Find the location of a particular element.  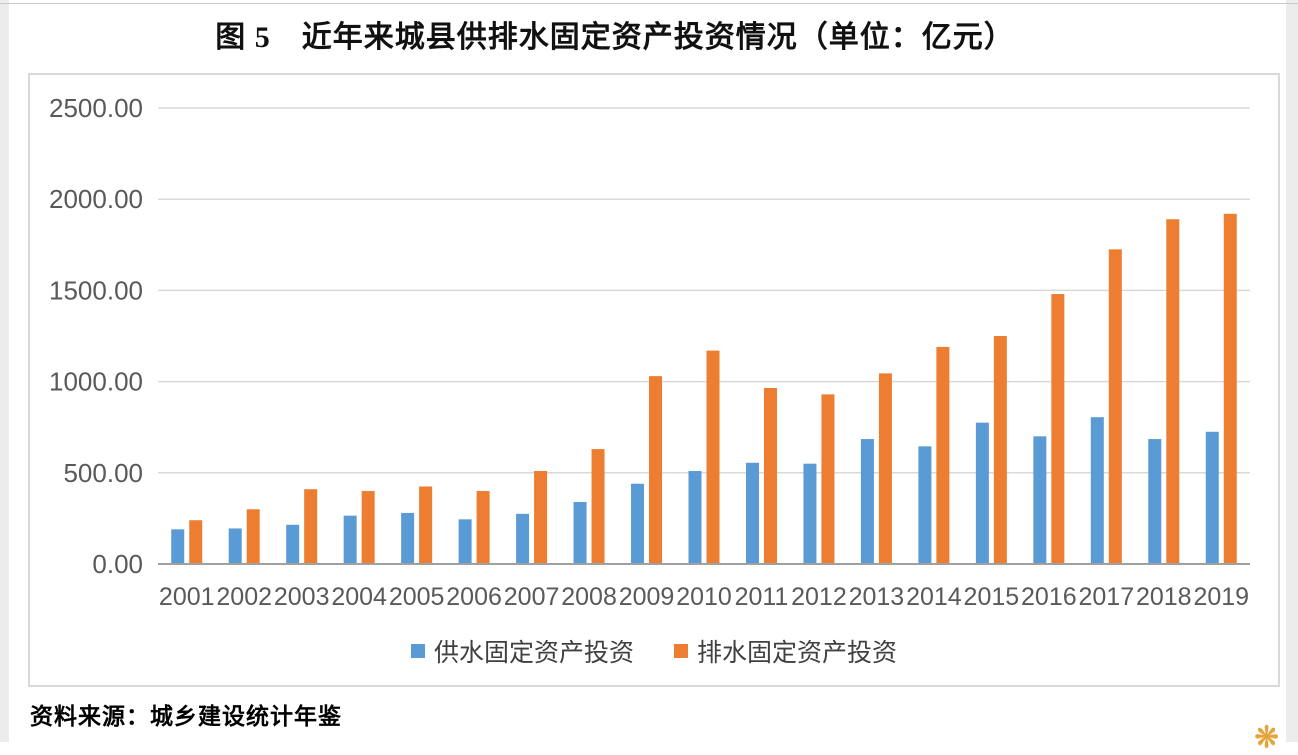

x-axis-year-label: 2002 is located at coordinates (244, 597).